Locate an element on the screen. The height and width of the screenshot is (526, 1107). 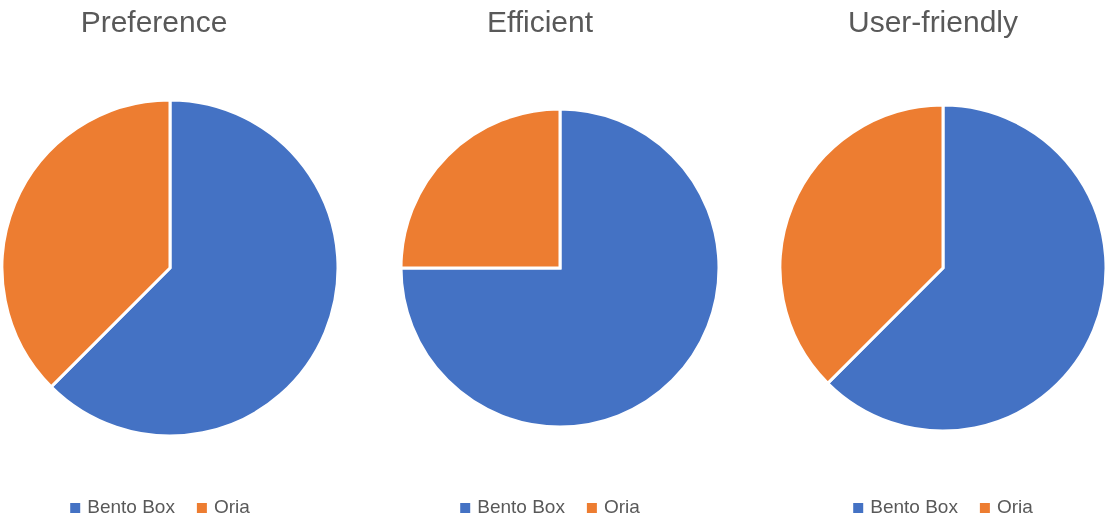
chart-title: Preference is located at coordinates (154, 21).